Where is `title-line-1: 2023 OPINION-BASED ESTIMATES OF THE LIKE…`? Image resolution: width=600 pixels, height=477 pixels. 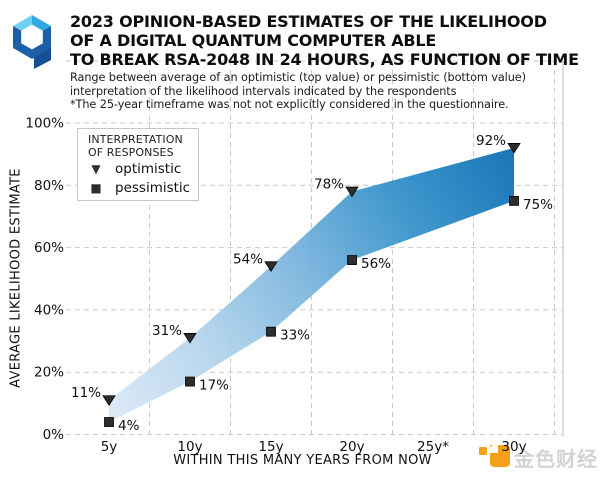
title-line-1: 2023 OPINION-BASED ESTIMATES OF THE LIKE… is located at coordinates (308, 21).